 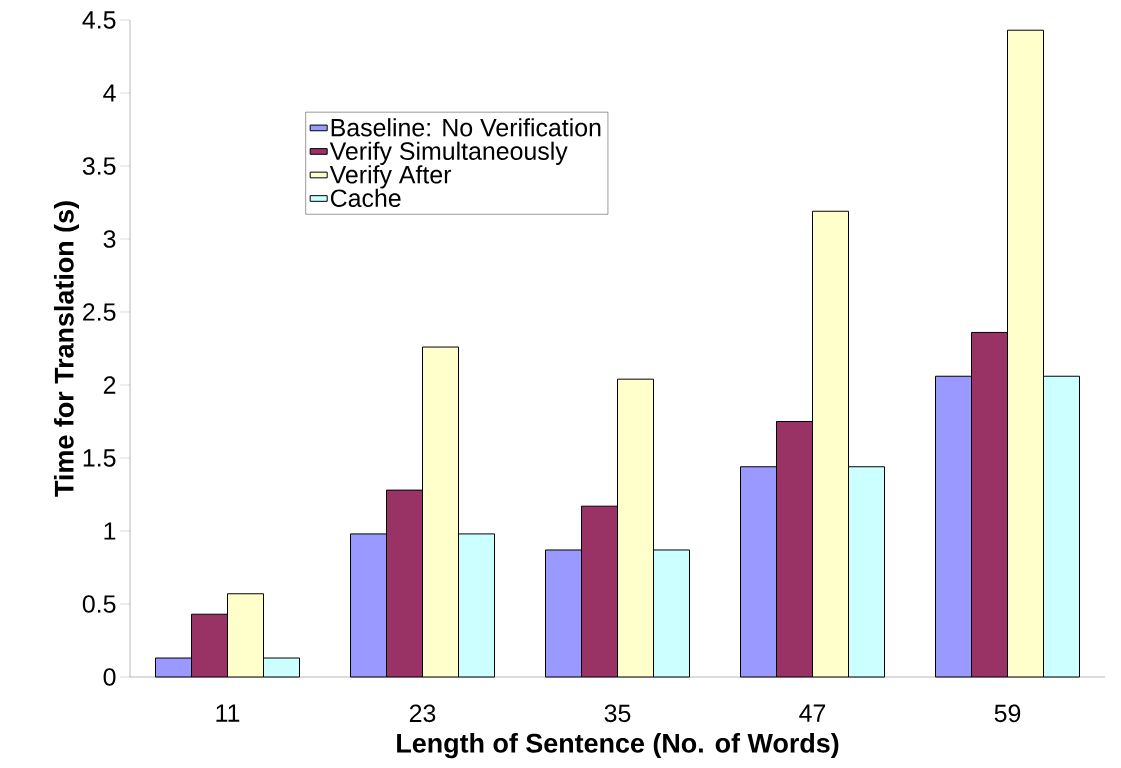 What do you see at coordinates (99, 604) in the screenshot?
I see `y-tick-label: 0.5` at bounding box center [99, 604].